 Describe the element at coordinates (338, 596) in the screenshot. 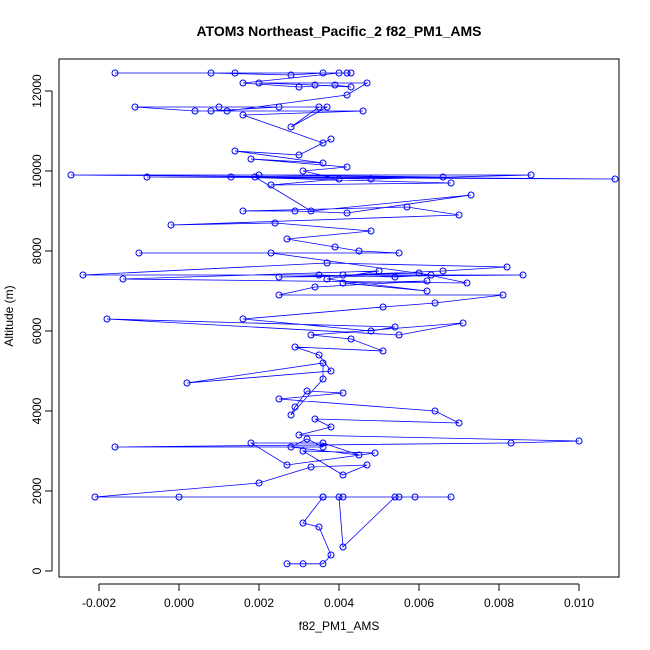

I see `x-axis: -0.002 0.000 0.002 0.004 0.006 0.008 0.010` at that location.